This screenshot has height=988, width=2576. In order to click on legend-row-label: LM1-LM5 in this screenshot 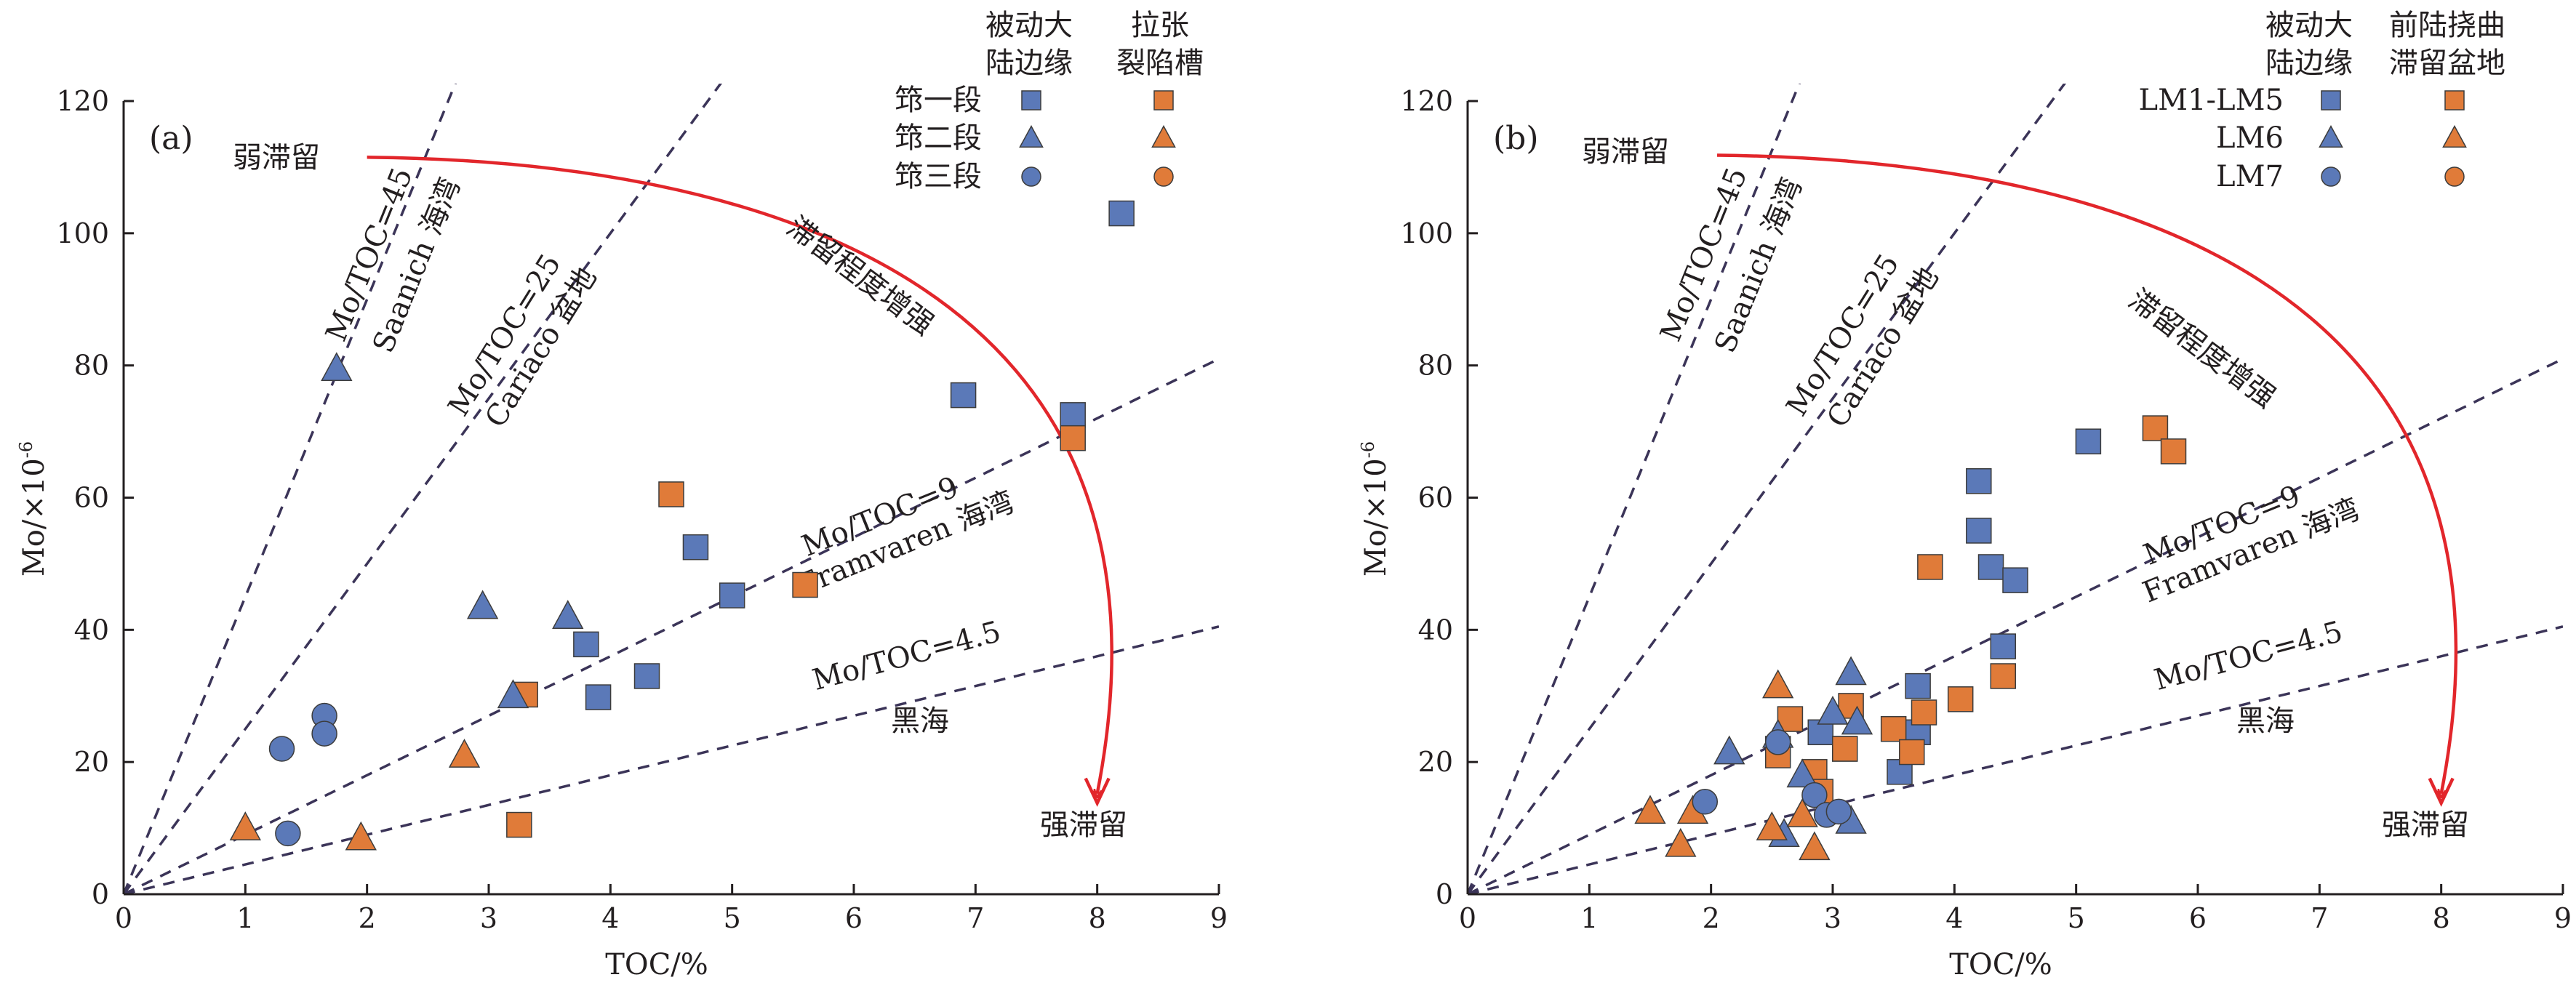, I will do `click(2211, 100)`.